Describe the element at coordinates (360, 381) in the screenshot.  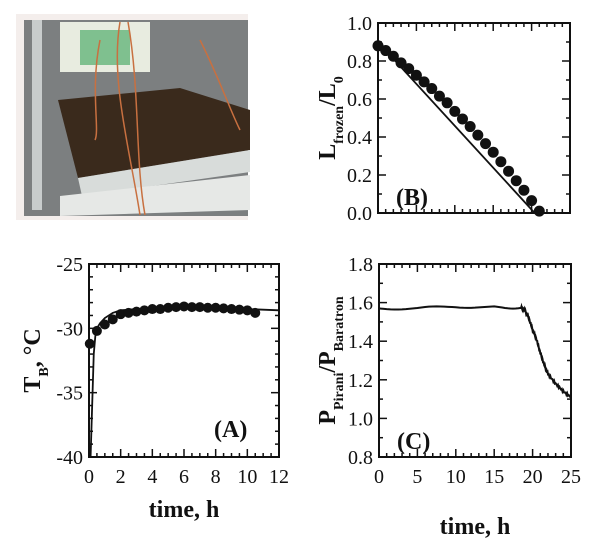
I see `y-tick-label: 1.2` at that location.